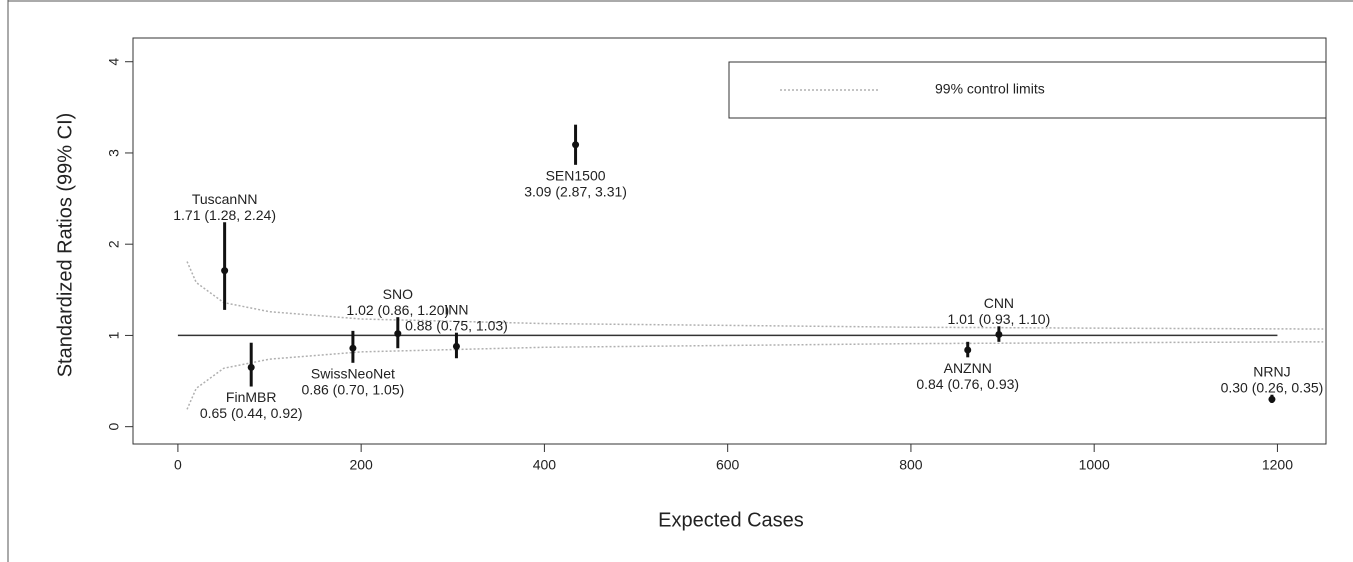 This screenshot has height=562, width=1353. What do you see at coordinates (398, 294) in the screenshot?
I see `point-name: SNO` at bounding box center [398, 294].